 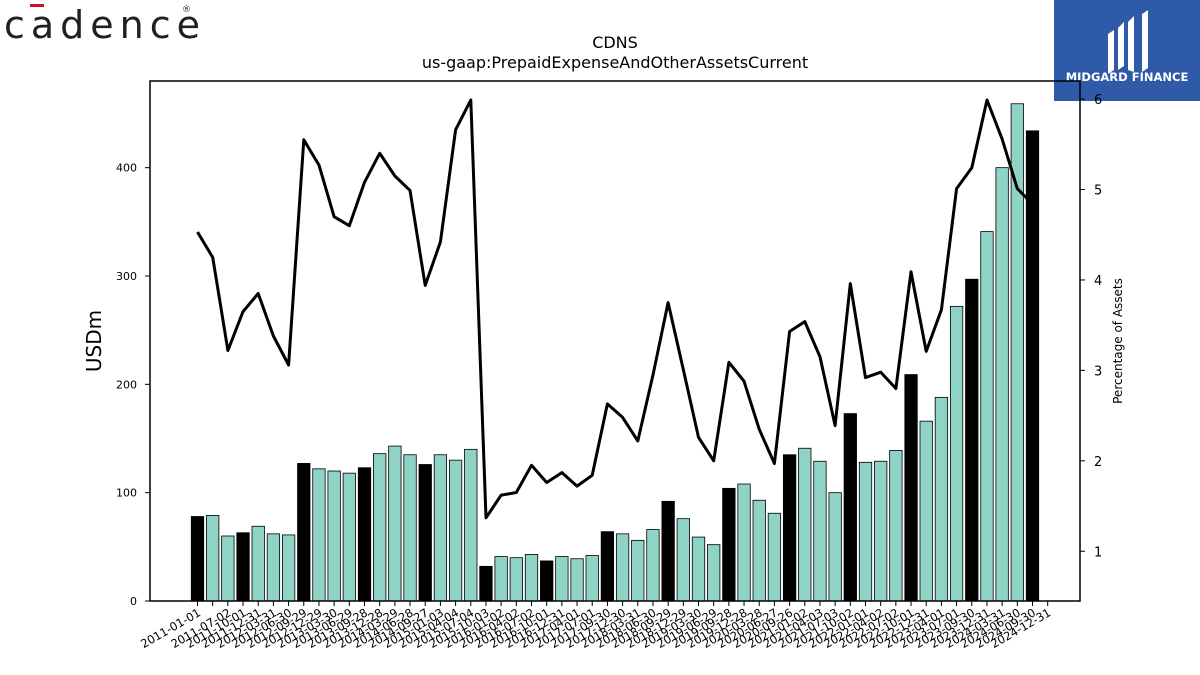 What do you see at coordinates (186, 10) in the screenshot?
I see `registered-mark: ®` at bounding box center [186, 10].